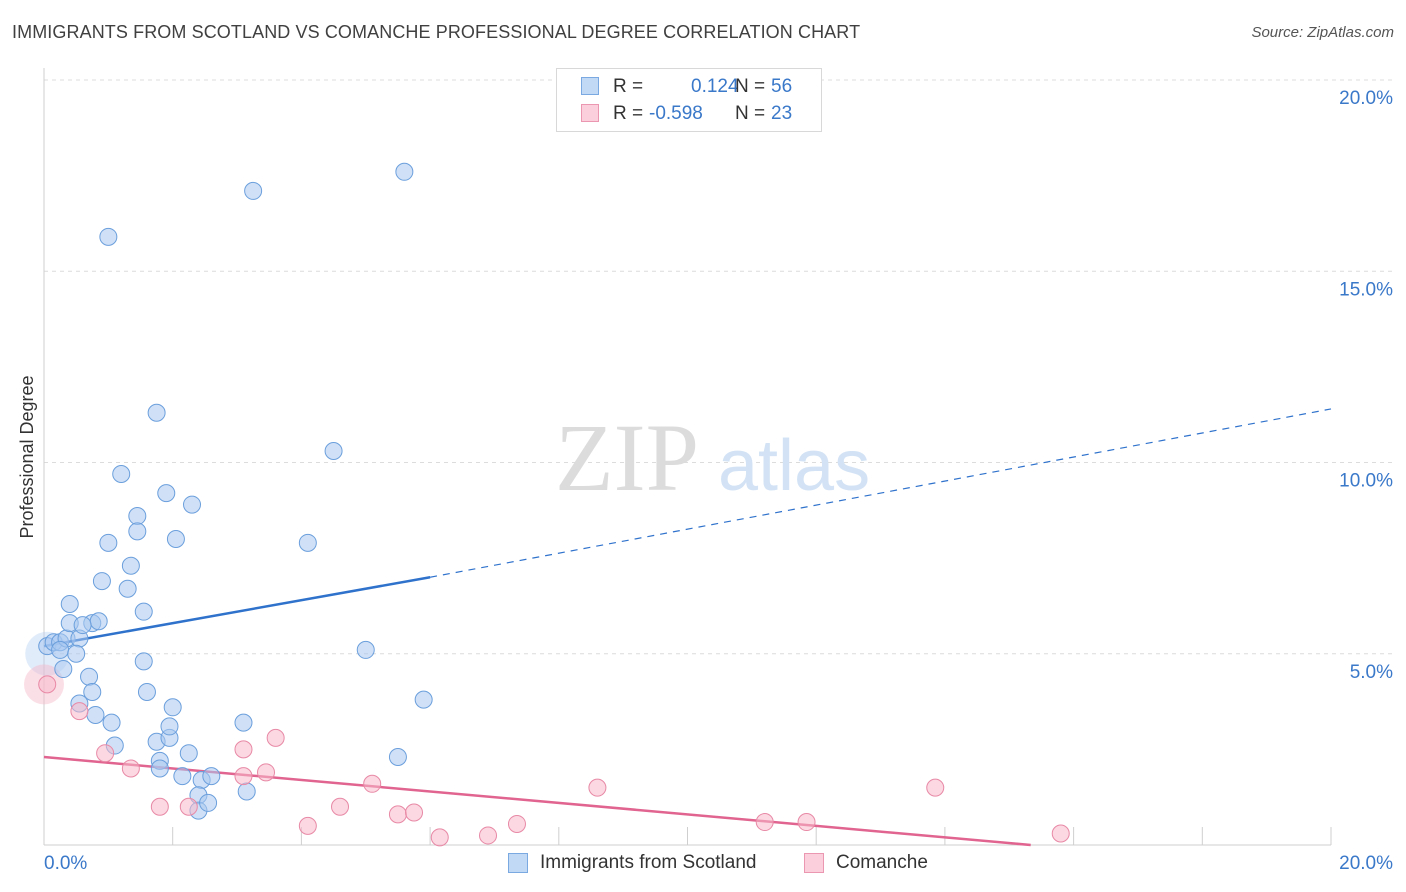 This screenshot has width=1406, height=892. Describe the element at coordinates (1366, 863) in the screenshot. I see `x-tick-label: 20.0%` at that location.